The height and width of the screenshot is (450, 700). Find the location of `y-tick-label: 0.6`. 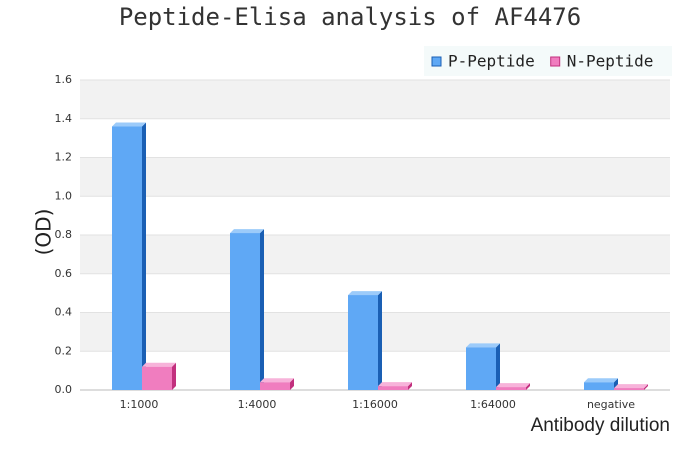

y-tick-label: 0.6 is located at coordinates (64, 273).